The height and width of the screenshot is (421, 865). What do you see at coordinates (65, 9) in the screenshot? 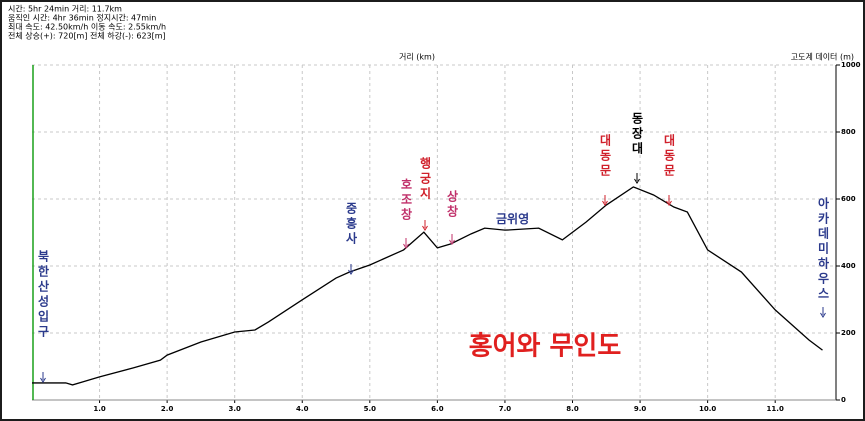
I see `stat-line: 시간: 5hr 24min 거리: 11.7km` at bounding box center [65, 9].